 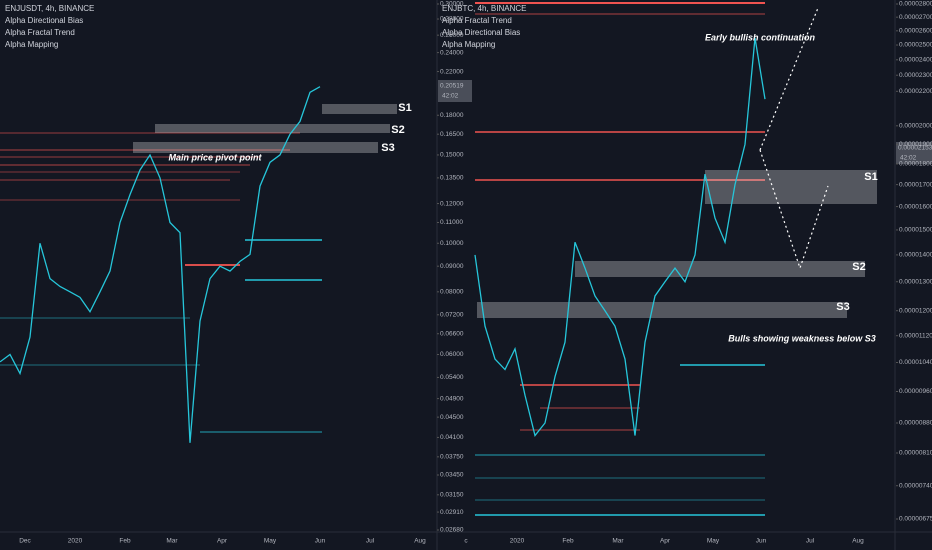 I want to click on y-tick-label: 0.00002400, so click(x=915, y=60).